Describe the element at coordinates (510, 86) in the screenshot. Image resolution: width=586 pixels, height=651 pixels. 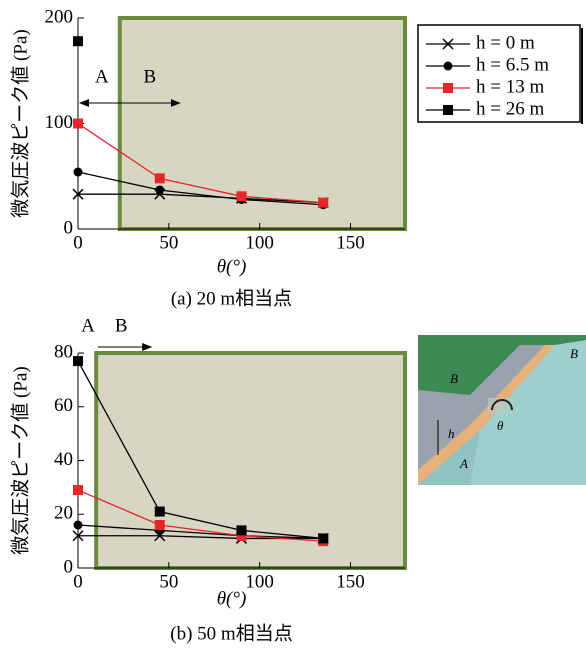
I see `legend-label: h = 13 m` at that location.